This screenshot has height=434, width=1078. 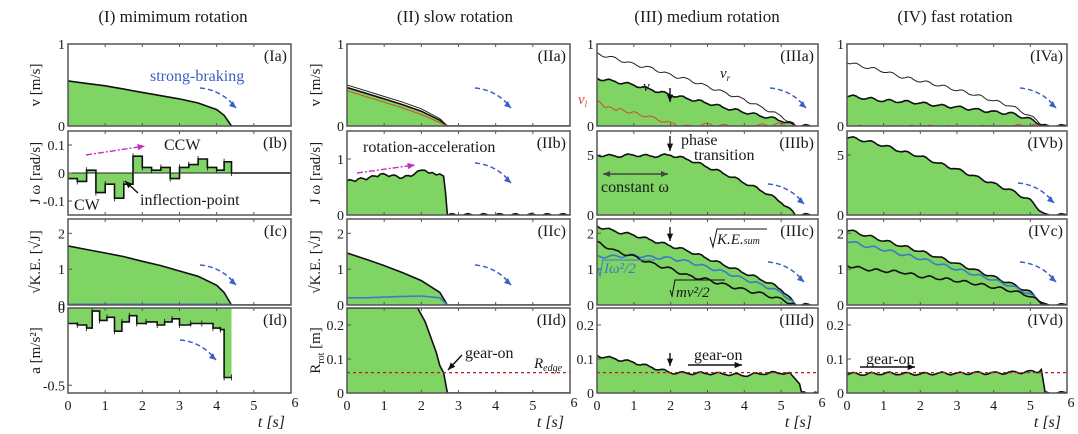 What do you see at coordinates (552, 368) in the screenshot?
I see `subscript: edge` at bounding box center [552, 368].